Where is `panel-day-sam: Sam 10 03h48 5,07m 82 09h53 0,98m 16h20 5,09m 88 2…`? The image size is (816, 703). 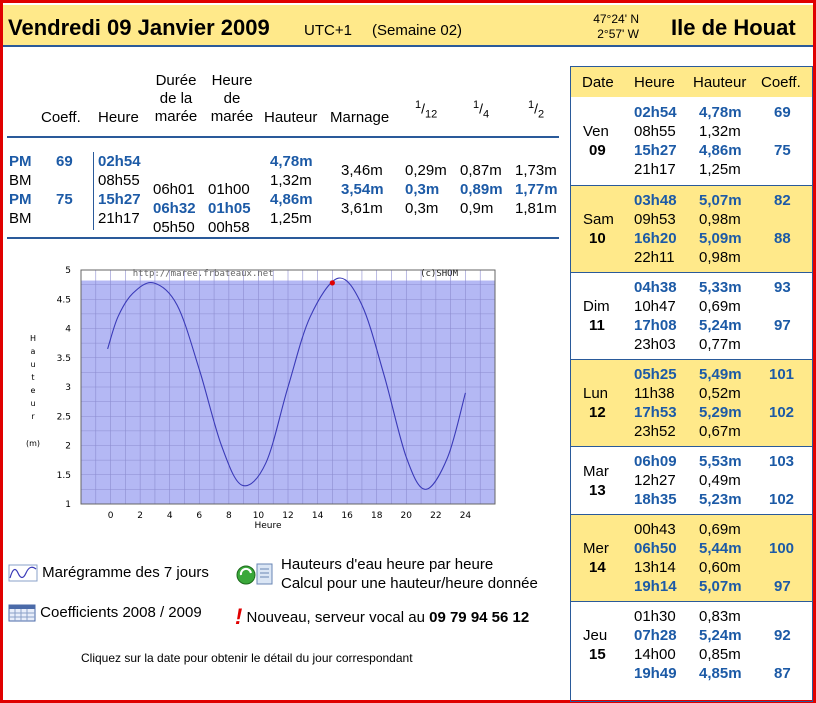
panel-day-sam: Sam 10 03h48 5,07m 82 09h53 0,98m 16h20 5,09m 88 2… is located at coordinates (691, 228).